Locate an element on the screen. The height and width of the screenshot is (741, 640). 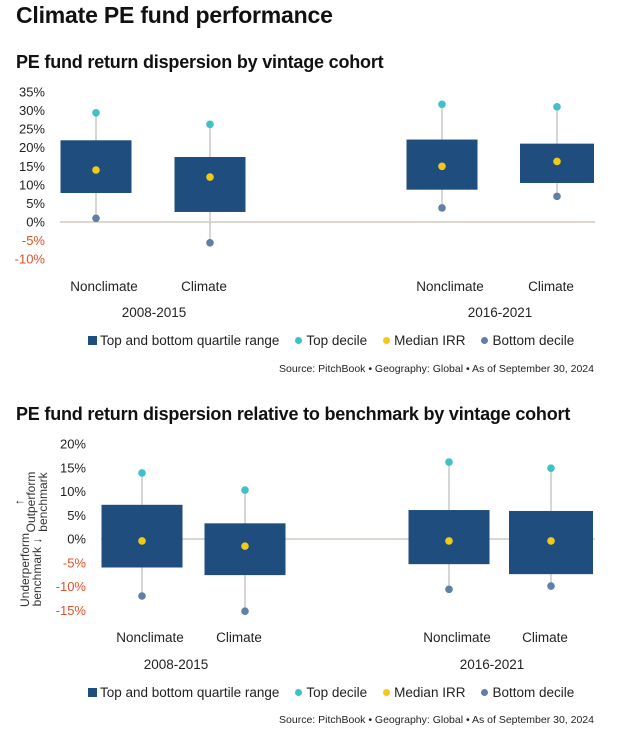
y-tick-label: 30% is located at coordinates (32, 110).